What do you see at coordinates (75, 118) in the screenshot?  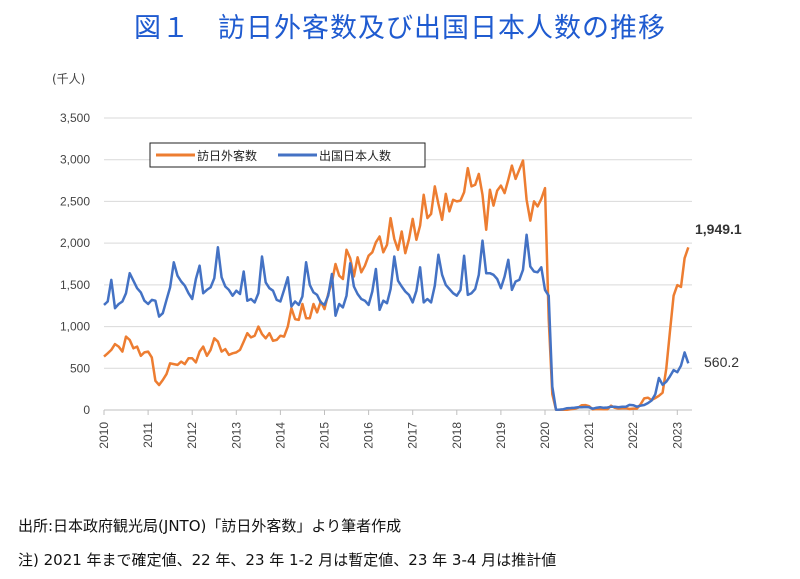 I see `y-tick-label: 3,500` at bounding box center [75, 118].